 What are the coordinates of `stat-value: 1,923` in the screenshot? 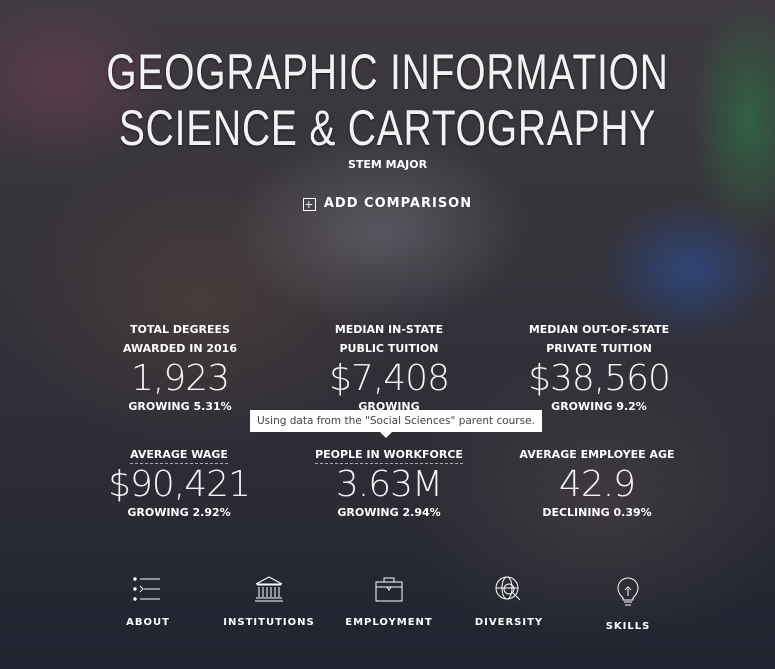 It's located at (180, 378).